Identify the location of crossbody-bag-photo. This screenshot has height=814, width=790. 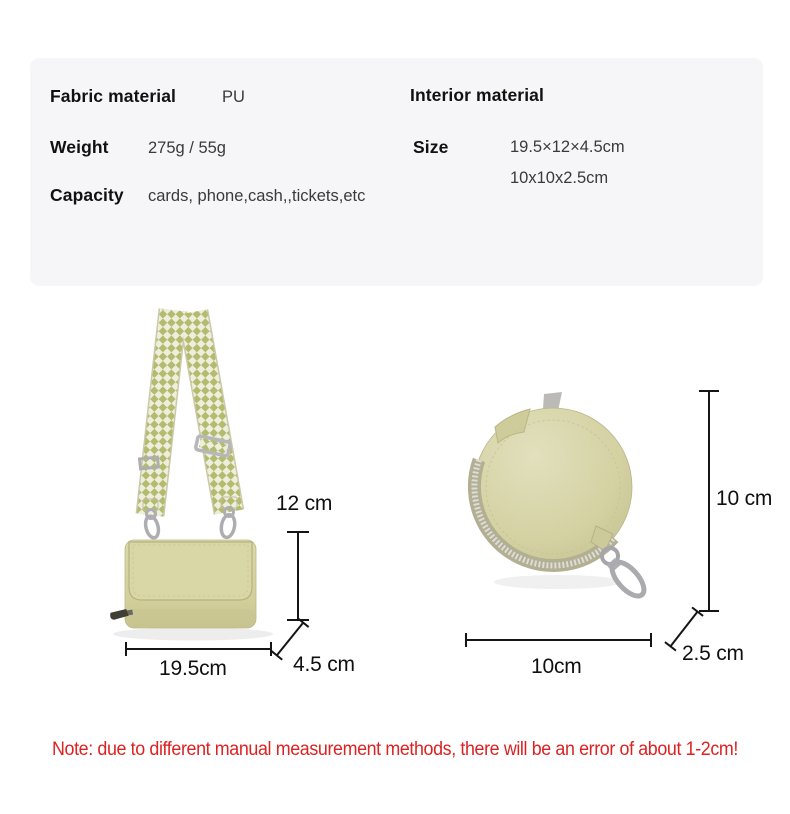
(191, 474).